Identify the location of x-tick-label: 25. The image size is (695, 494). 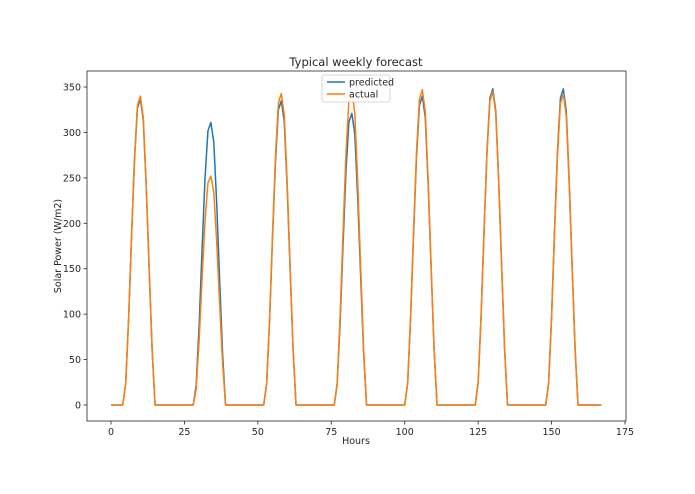
(184, 432).